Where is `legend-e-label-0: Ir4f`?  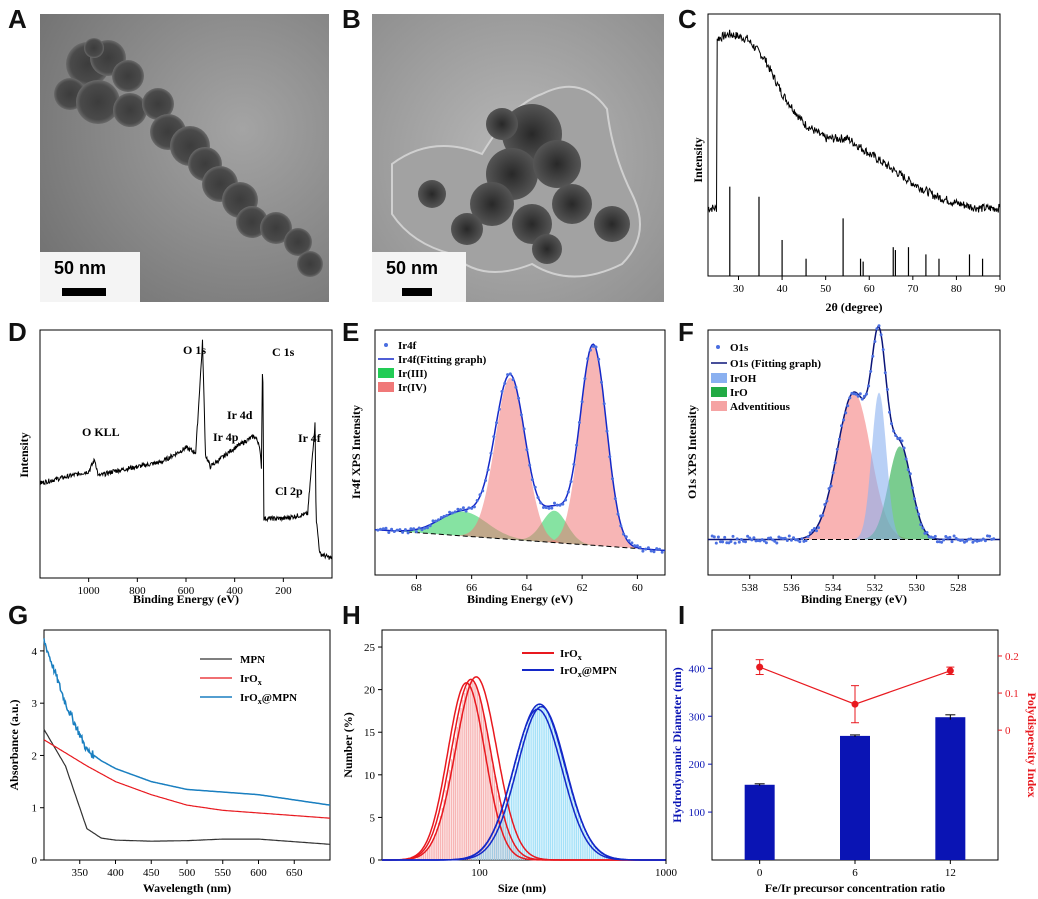 legend-e-label-0: Ir4f is located at coordinates (407, 346).